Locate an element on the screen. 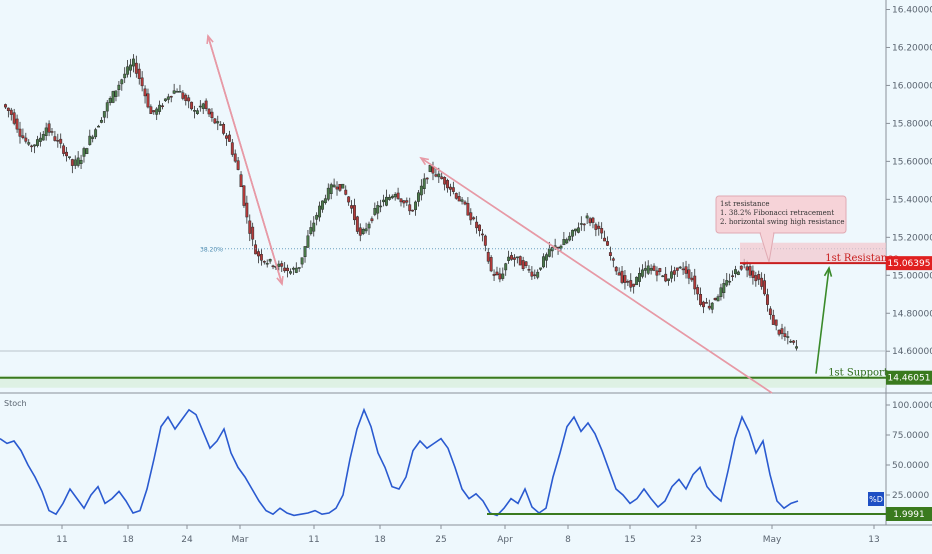 The height and width of the screenshot is (554, 932). price-tick-label: 16.00000 is located at coordinates (912, 86).